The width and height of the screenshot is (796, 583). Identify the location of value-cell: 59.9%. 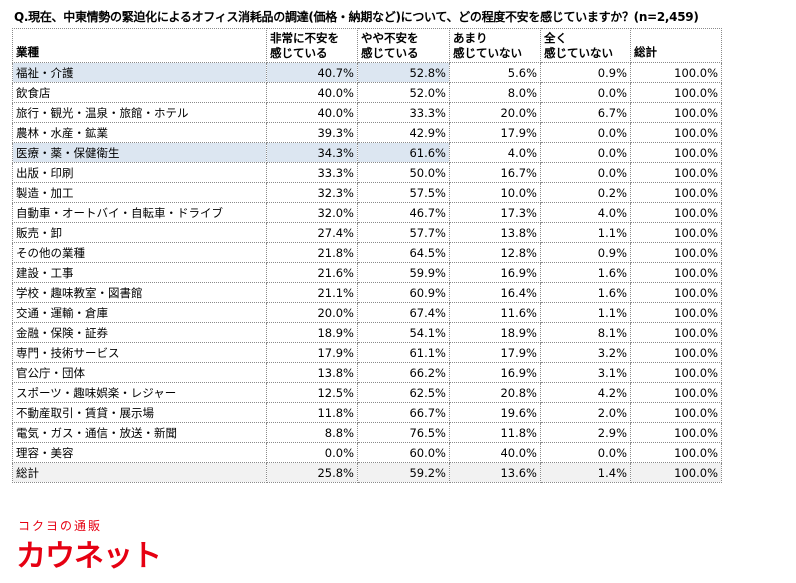
(403, 272).